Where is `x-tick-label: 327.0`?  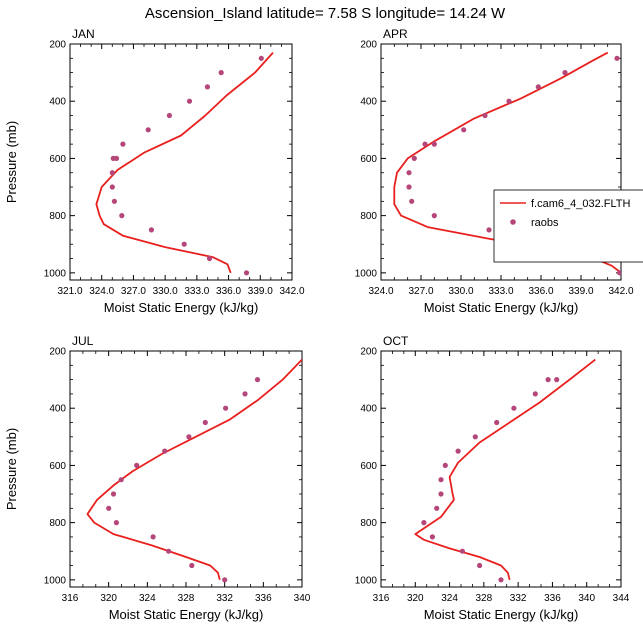
x-tick-label: 327.0 is located at coordinates (133, 291).